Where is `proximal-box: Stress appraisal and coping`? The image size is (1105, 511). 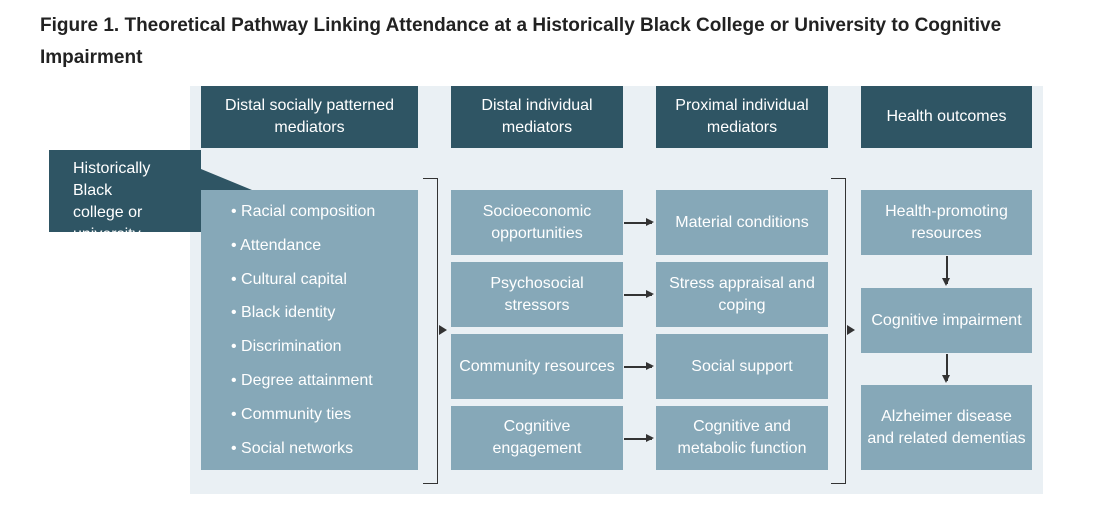 proximal-box: Stress appraisal and coping is located at coordinates (742, 294).